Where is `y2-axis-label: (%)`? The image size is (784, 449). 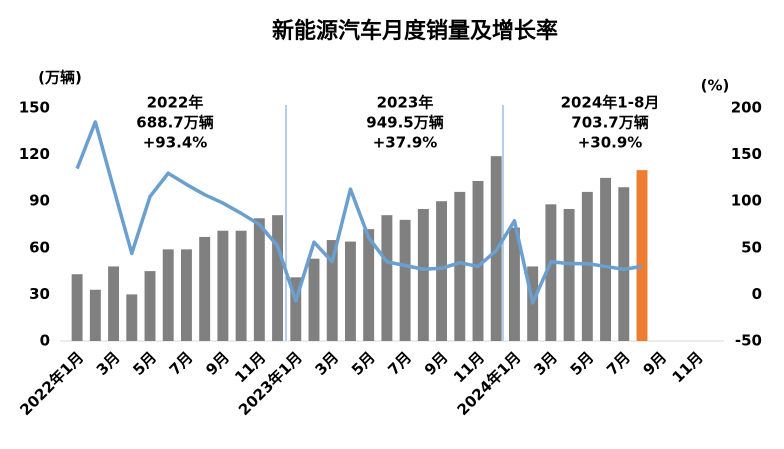 y2-axis-label: (%) is located at coordinates (715, 86).